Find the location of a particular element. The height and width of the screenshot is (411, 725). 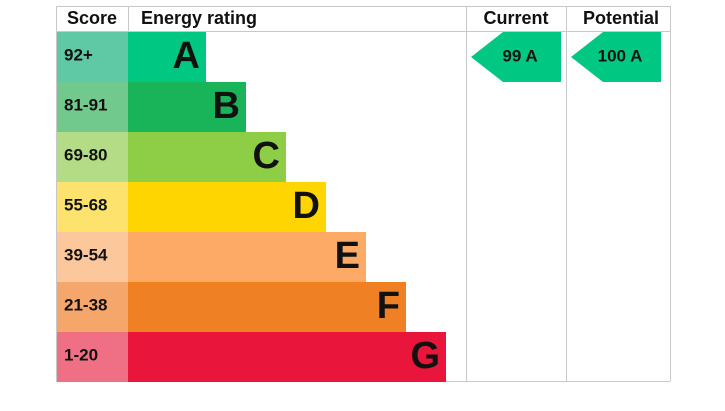

potential-label: 100 A is located at coordinates (620, 55).